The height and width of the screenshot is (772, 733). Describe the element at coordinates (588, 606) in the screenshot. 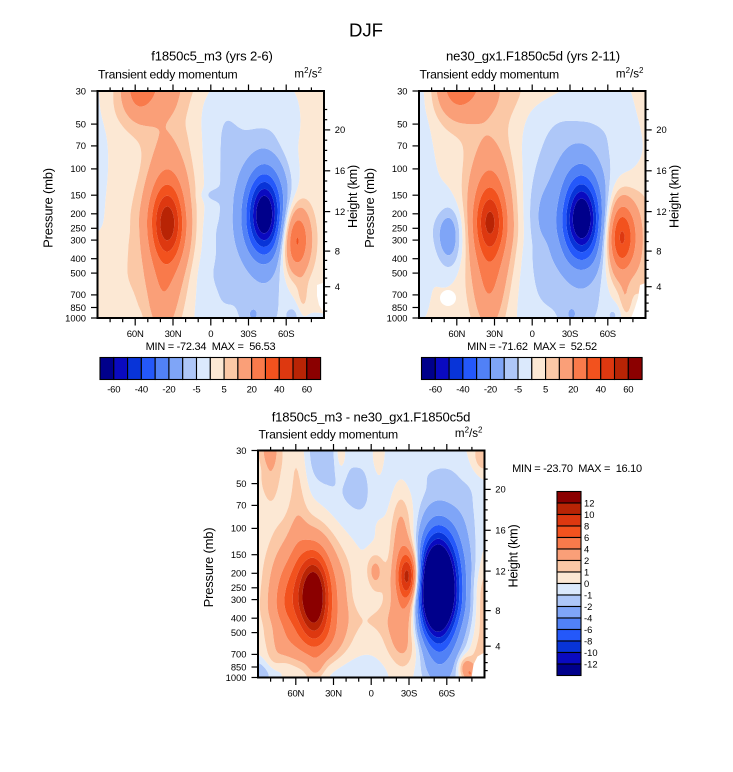

I see `svg-text: -2` at that location.